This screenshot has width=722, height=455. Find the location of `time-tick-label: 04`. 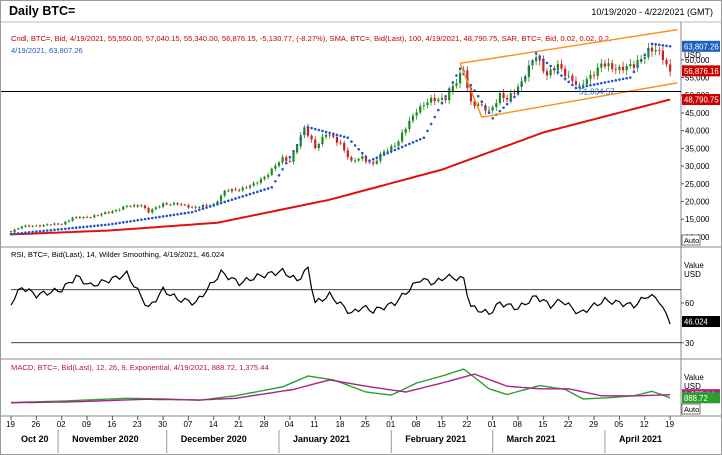

time-tick-label: 04 is located at coordinates (289, 424).